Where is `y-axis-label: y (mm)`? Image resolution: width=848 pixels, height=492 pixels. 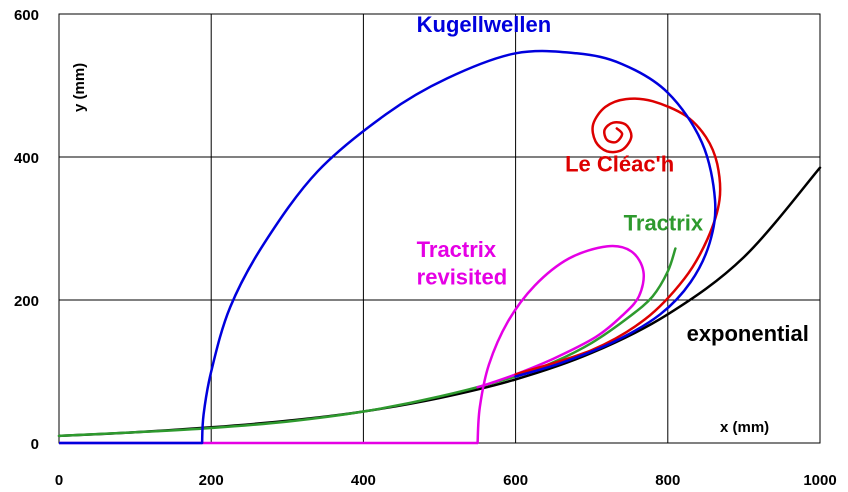 y-axis-label: y (mm) is located at coordinates (79, 87).